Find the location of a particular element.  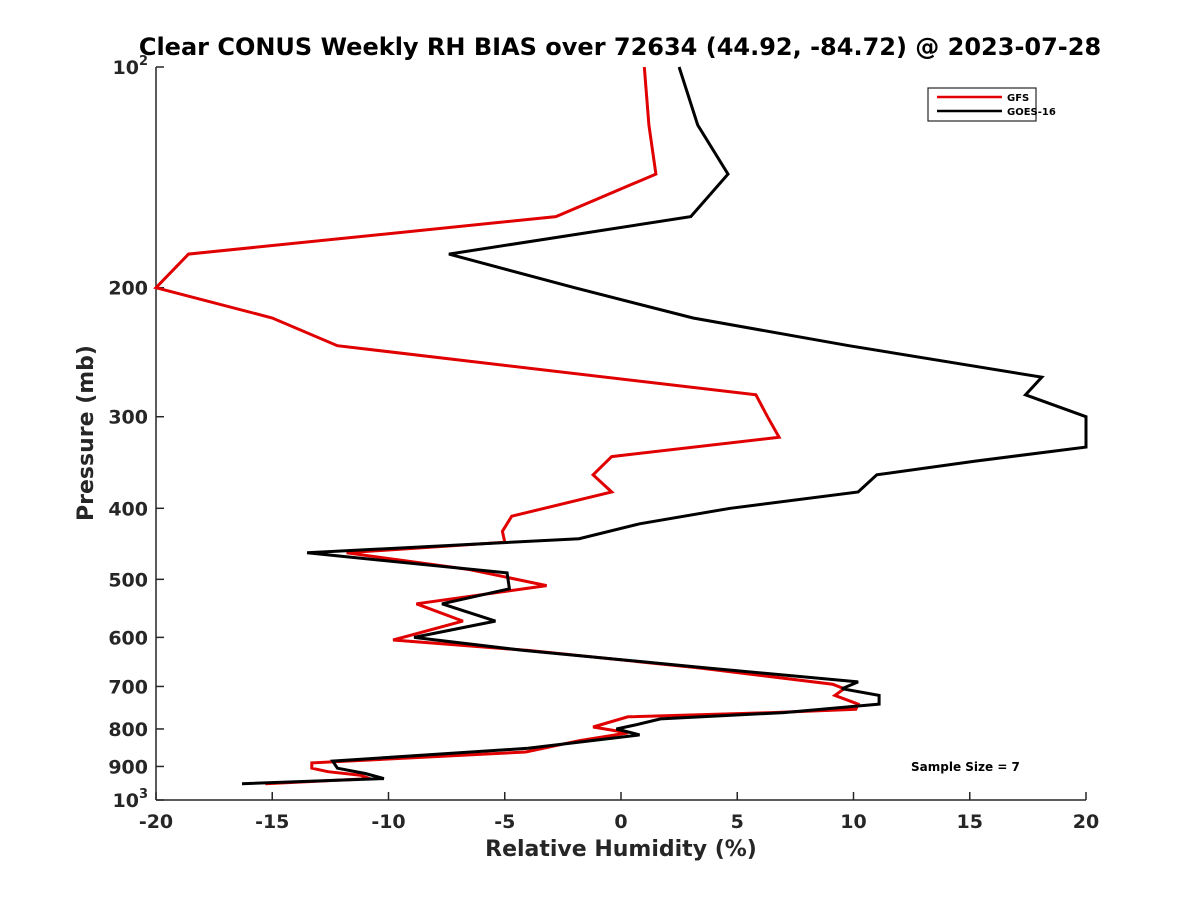

legend: GFS GOES-16 is located at coordinates (991, 104).